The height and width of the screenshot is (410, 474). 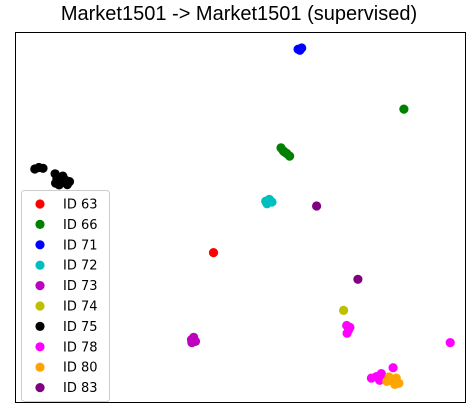 I want to click on legend-label-id-66: ID 66, so click(x=80, y=225).